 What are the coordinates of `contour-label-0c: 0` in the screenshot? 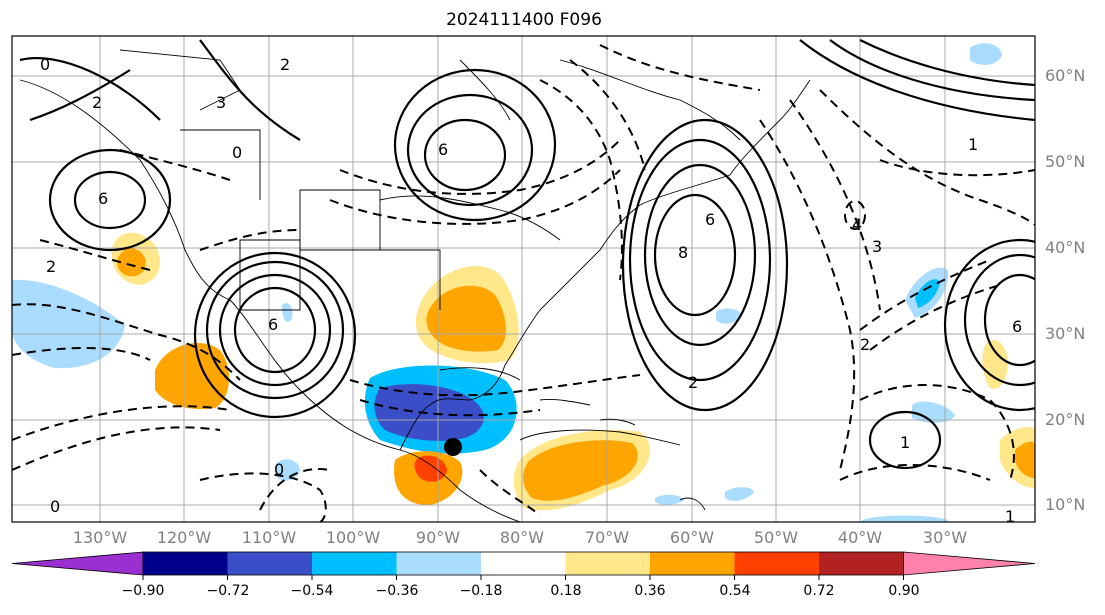 It's located at (279, 469).